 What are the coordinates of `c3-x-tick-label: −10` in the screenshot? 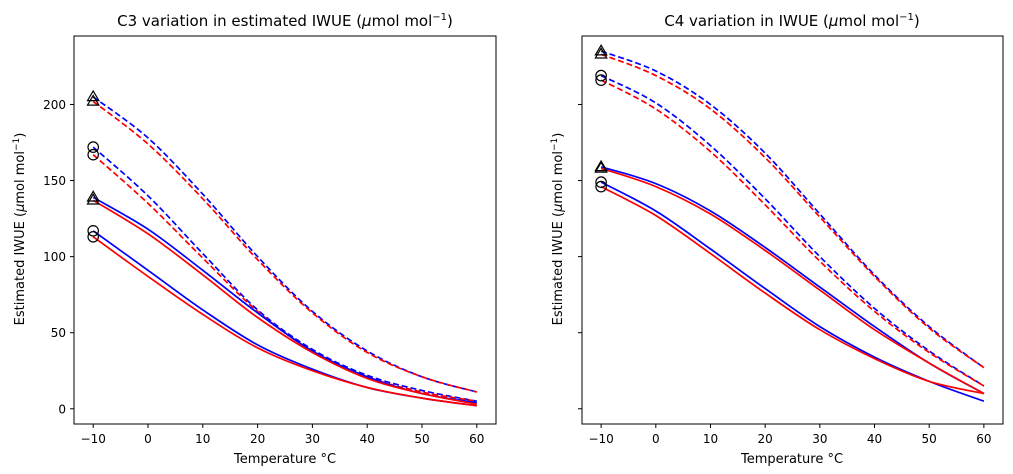 It's located at (93, 439).